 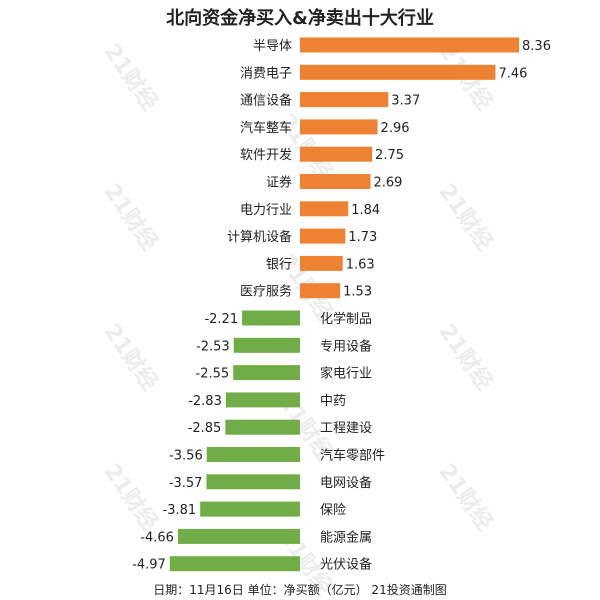 I want to click on bar-软件开发, so click(x=336, y=154).